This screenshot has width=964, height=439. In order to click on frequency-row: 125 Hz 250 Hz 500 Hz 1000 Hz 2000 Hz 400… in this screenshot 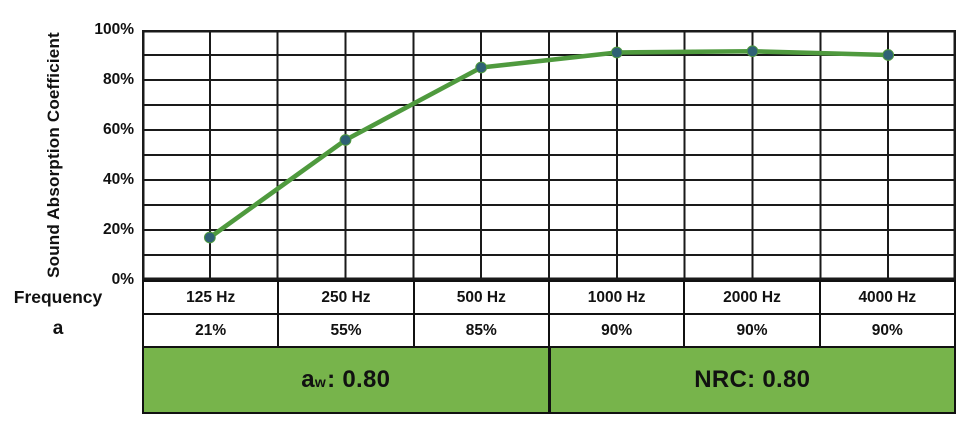, I will do `click(549, 298)`.